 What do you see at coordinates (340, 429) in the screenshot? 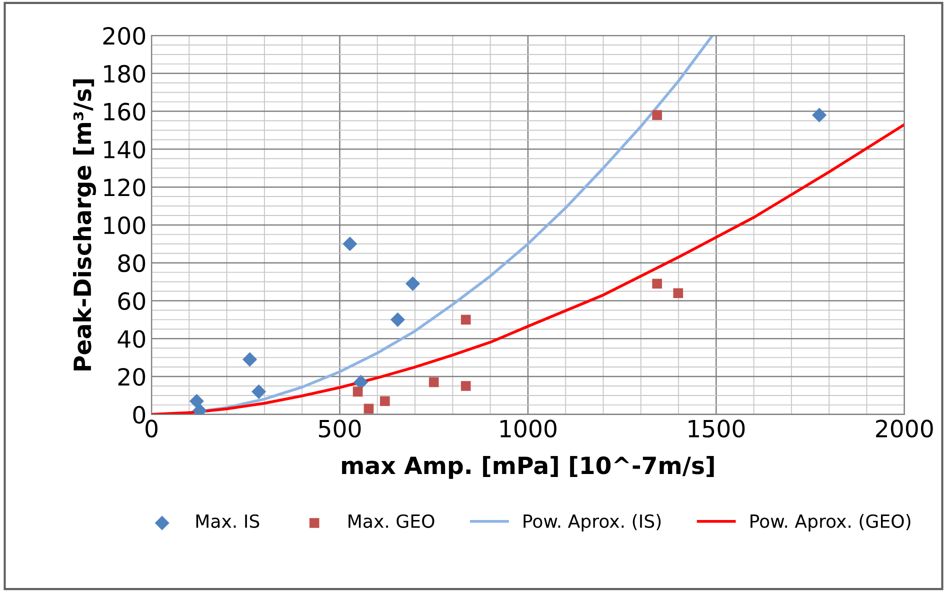
I see `x-tick-label: 500` at bounding box center [340, 429].